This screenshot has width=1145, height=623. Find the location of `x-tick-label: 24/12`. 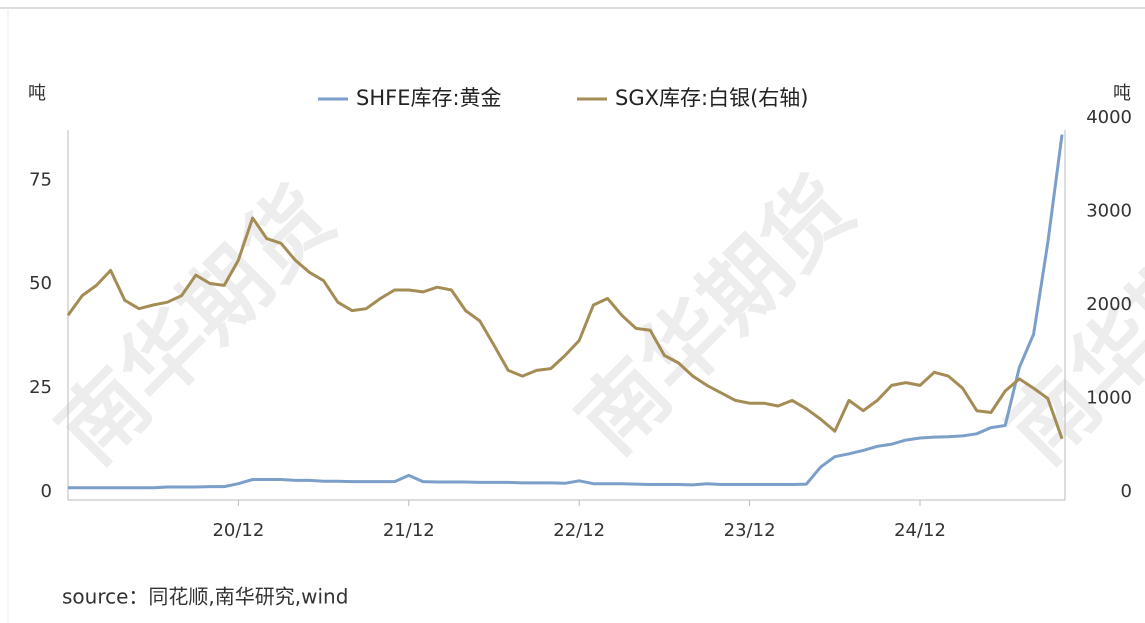

x-tick-label: 24/12 is located at coordinates (920, 530).